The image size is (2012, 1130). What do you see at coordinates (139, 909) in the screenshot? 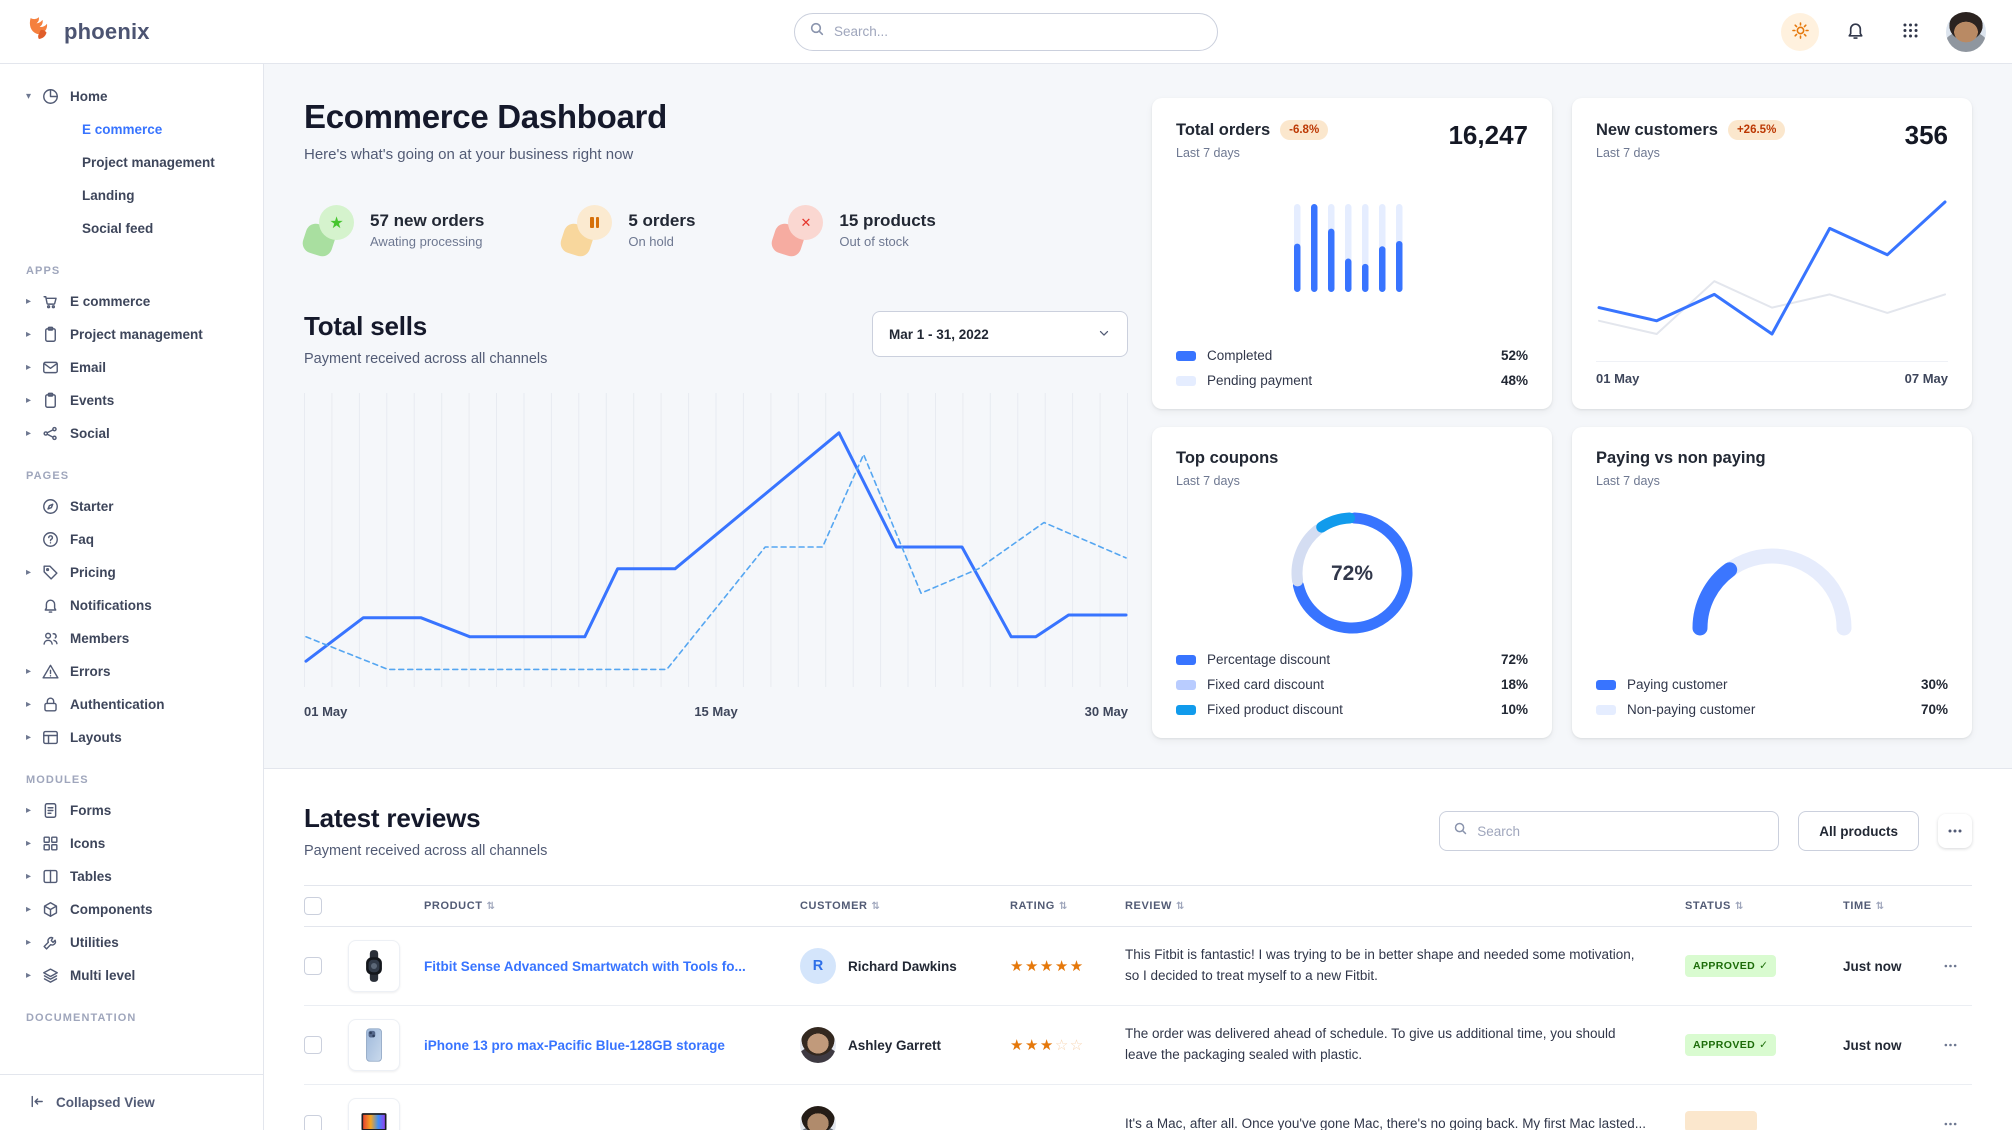
I see `sidebar-item-components: ▸ Components` at bounding box center [139, 909].